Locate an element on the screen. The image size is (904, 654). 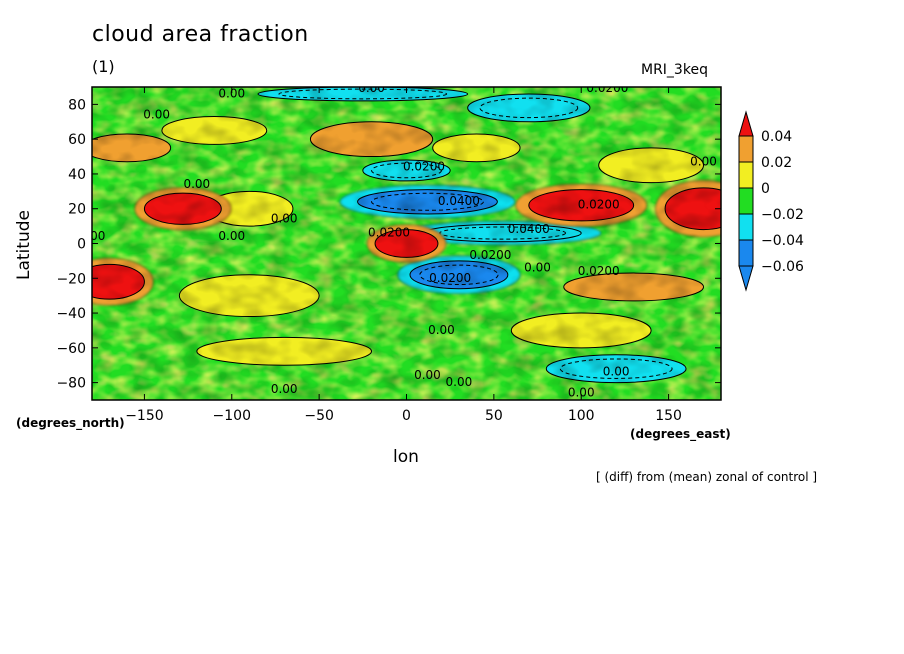
colorbar-bottom-arrow is located at coordinates (746, 278).